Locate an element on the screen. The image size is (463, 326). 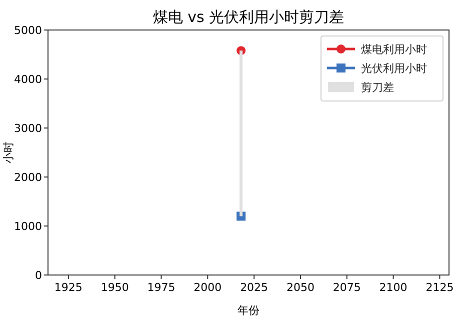
legend-label: 光伏利用小时 is located at coordinates (394, 68).